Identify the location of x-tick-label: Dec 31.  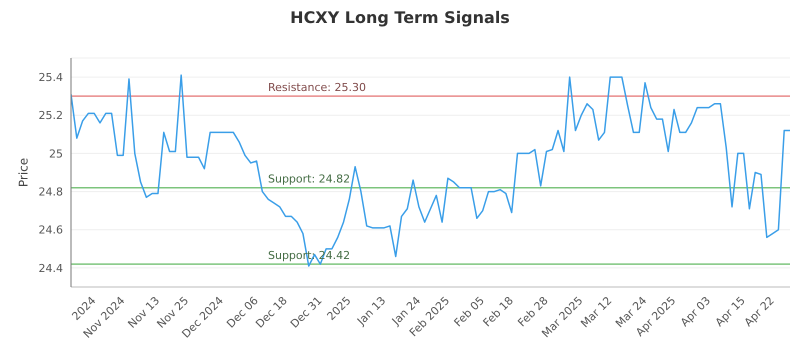
(306, 312).